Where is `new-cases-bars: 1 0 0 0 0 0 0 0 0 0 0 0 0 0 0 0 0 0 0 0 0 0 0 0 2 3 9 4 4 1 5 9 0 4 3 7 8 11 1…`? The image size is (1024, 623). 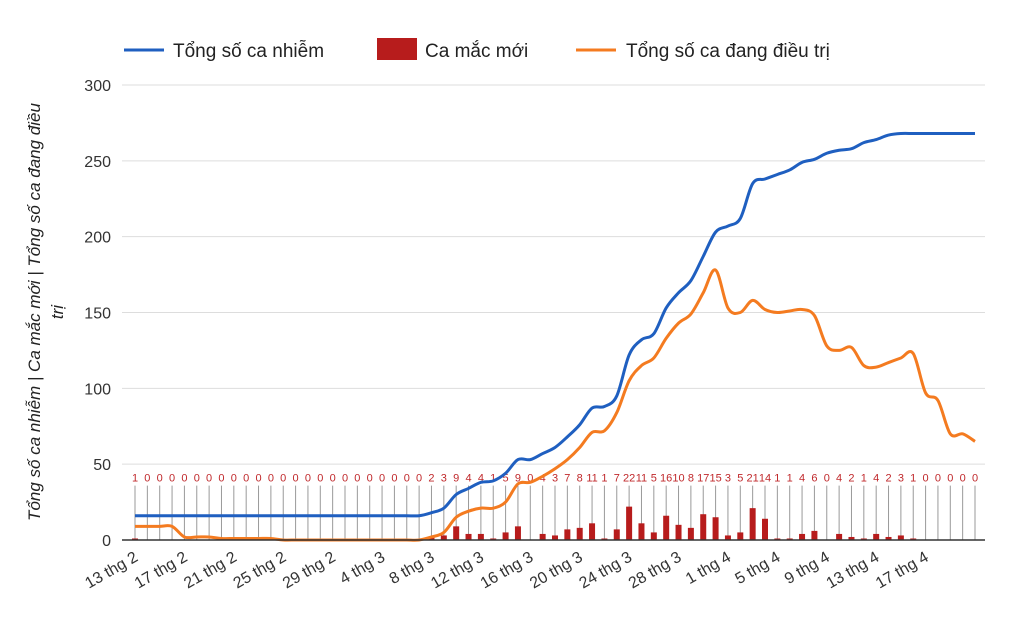
new-cases-bars: 1 0 0 0 0 0 0 0 0 0 0 0 0 0 0 0 0 0 0 0 0 0 0 0 2 3 9 4 4 1 5 9 0 4 3 7 8 11 1… is located at coordinates (555, 506).